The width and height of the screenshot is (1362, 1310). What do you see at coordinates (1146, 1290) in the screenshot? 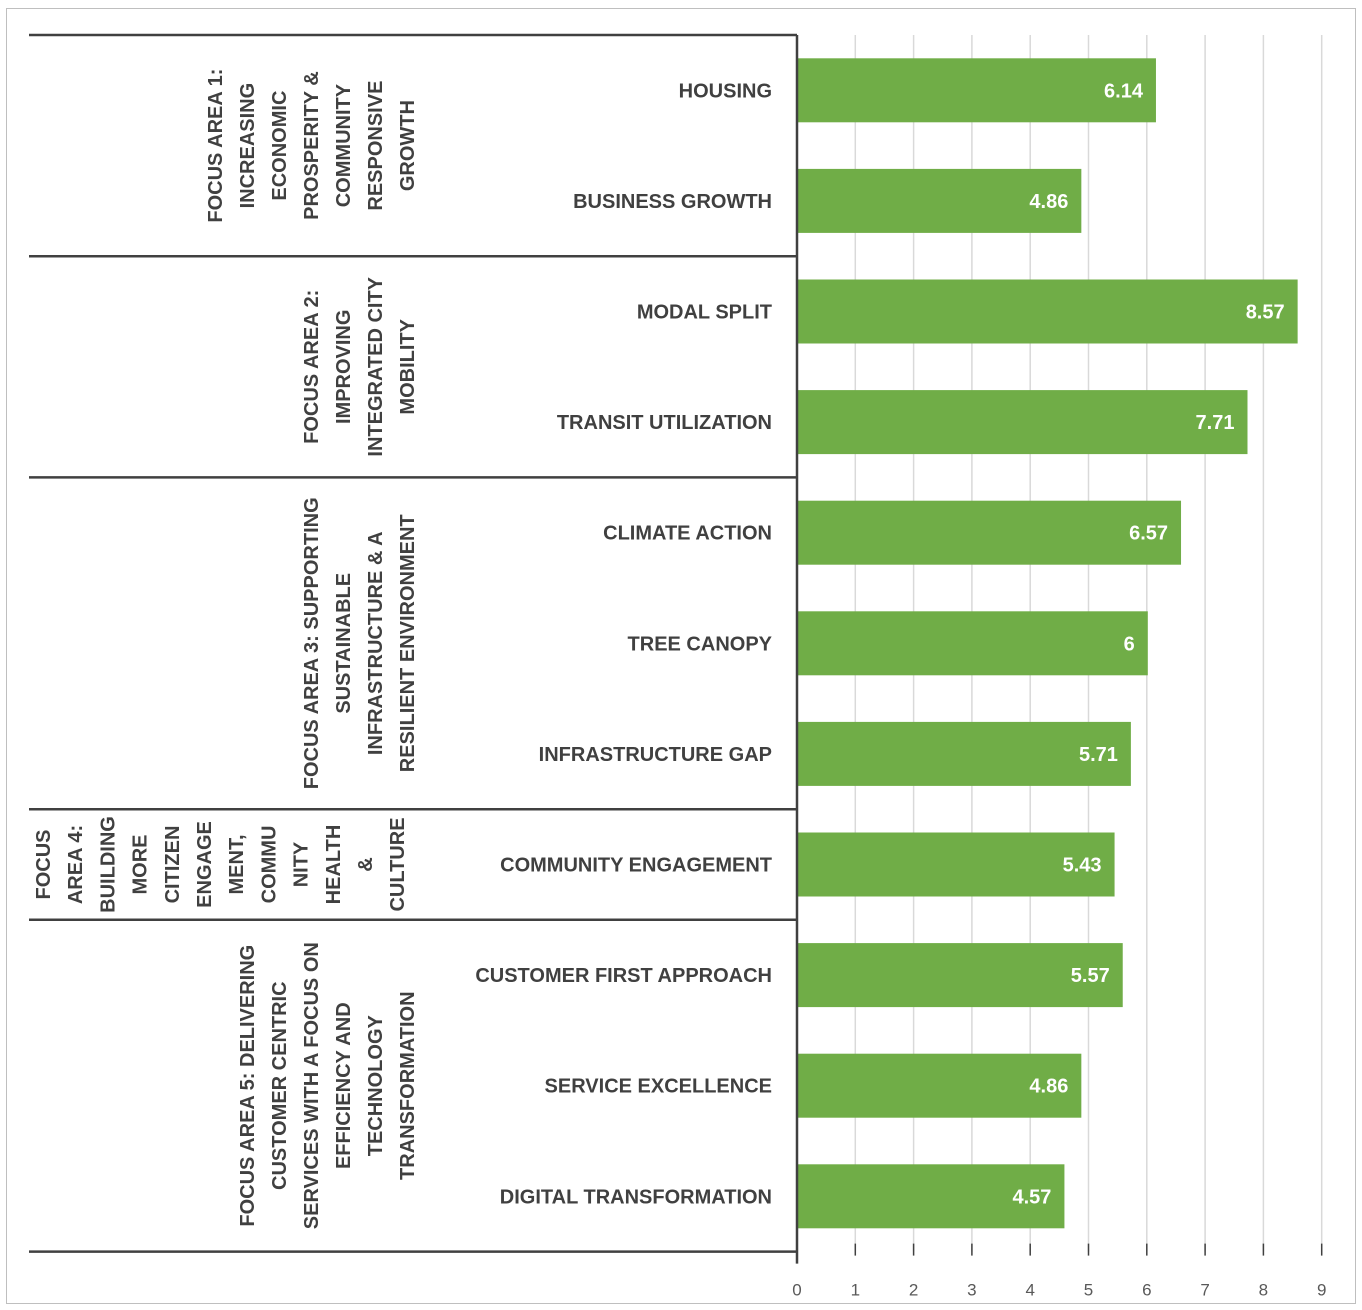
I see `x-tick-label: 6` at bounding box center [1146, 1290].